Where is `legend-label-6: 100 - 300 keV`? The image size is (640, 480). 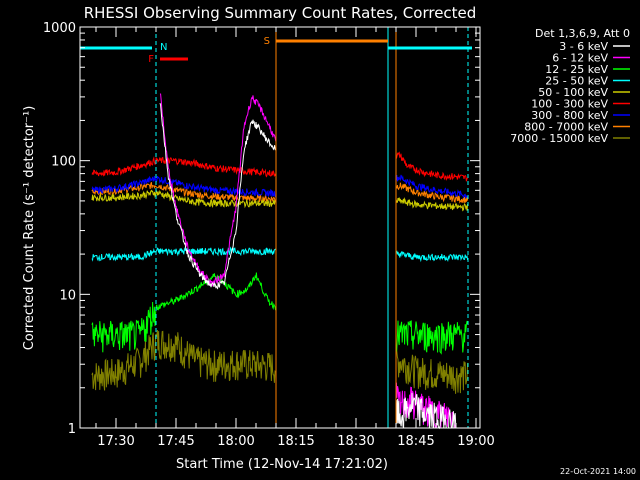
legend-label-6: 100 - 300 keV is located at coordinates (569, 104).